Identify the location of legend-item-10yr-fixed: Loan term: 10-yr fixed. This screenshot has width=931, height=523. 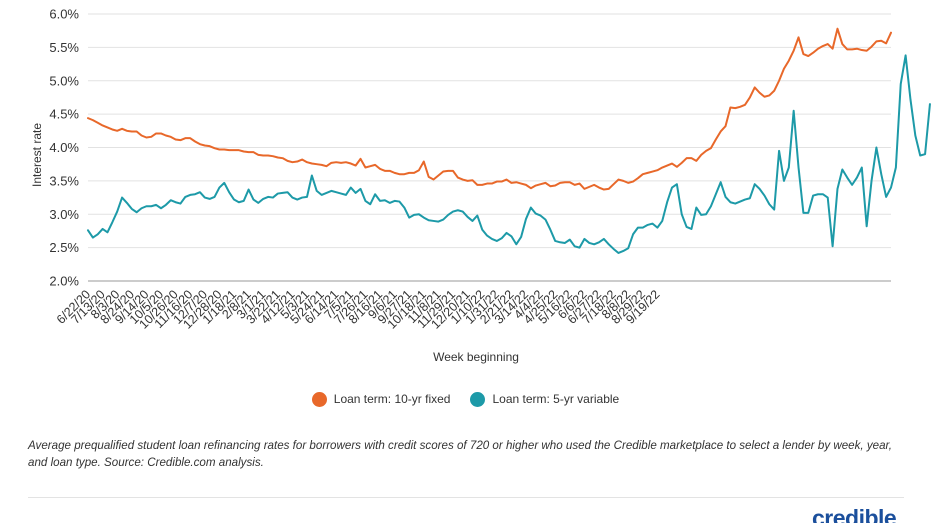
(381, 399).